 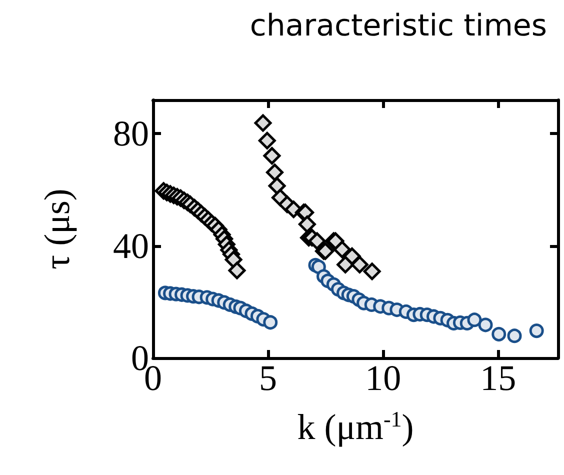 What do you see at coordinates (498, 378) in the screenshot?
I see `x-tick-label: 15` at bounding box center [498, 378].